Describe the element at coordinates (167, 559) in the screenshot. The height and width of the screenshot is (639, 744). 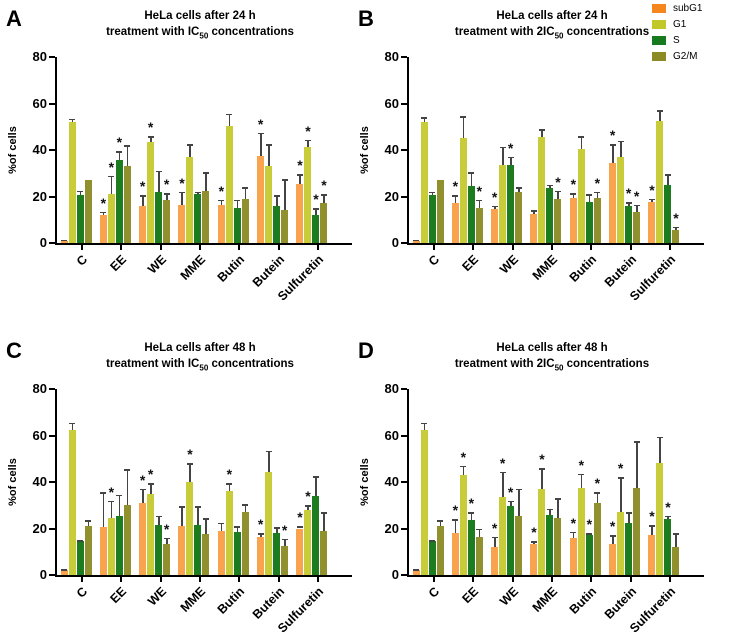
I see `bar-g2-m-we` at that location.